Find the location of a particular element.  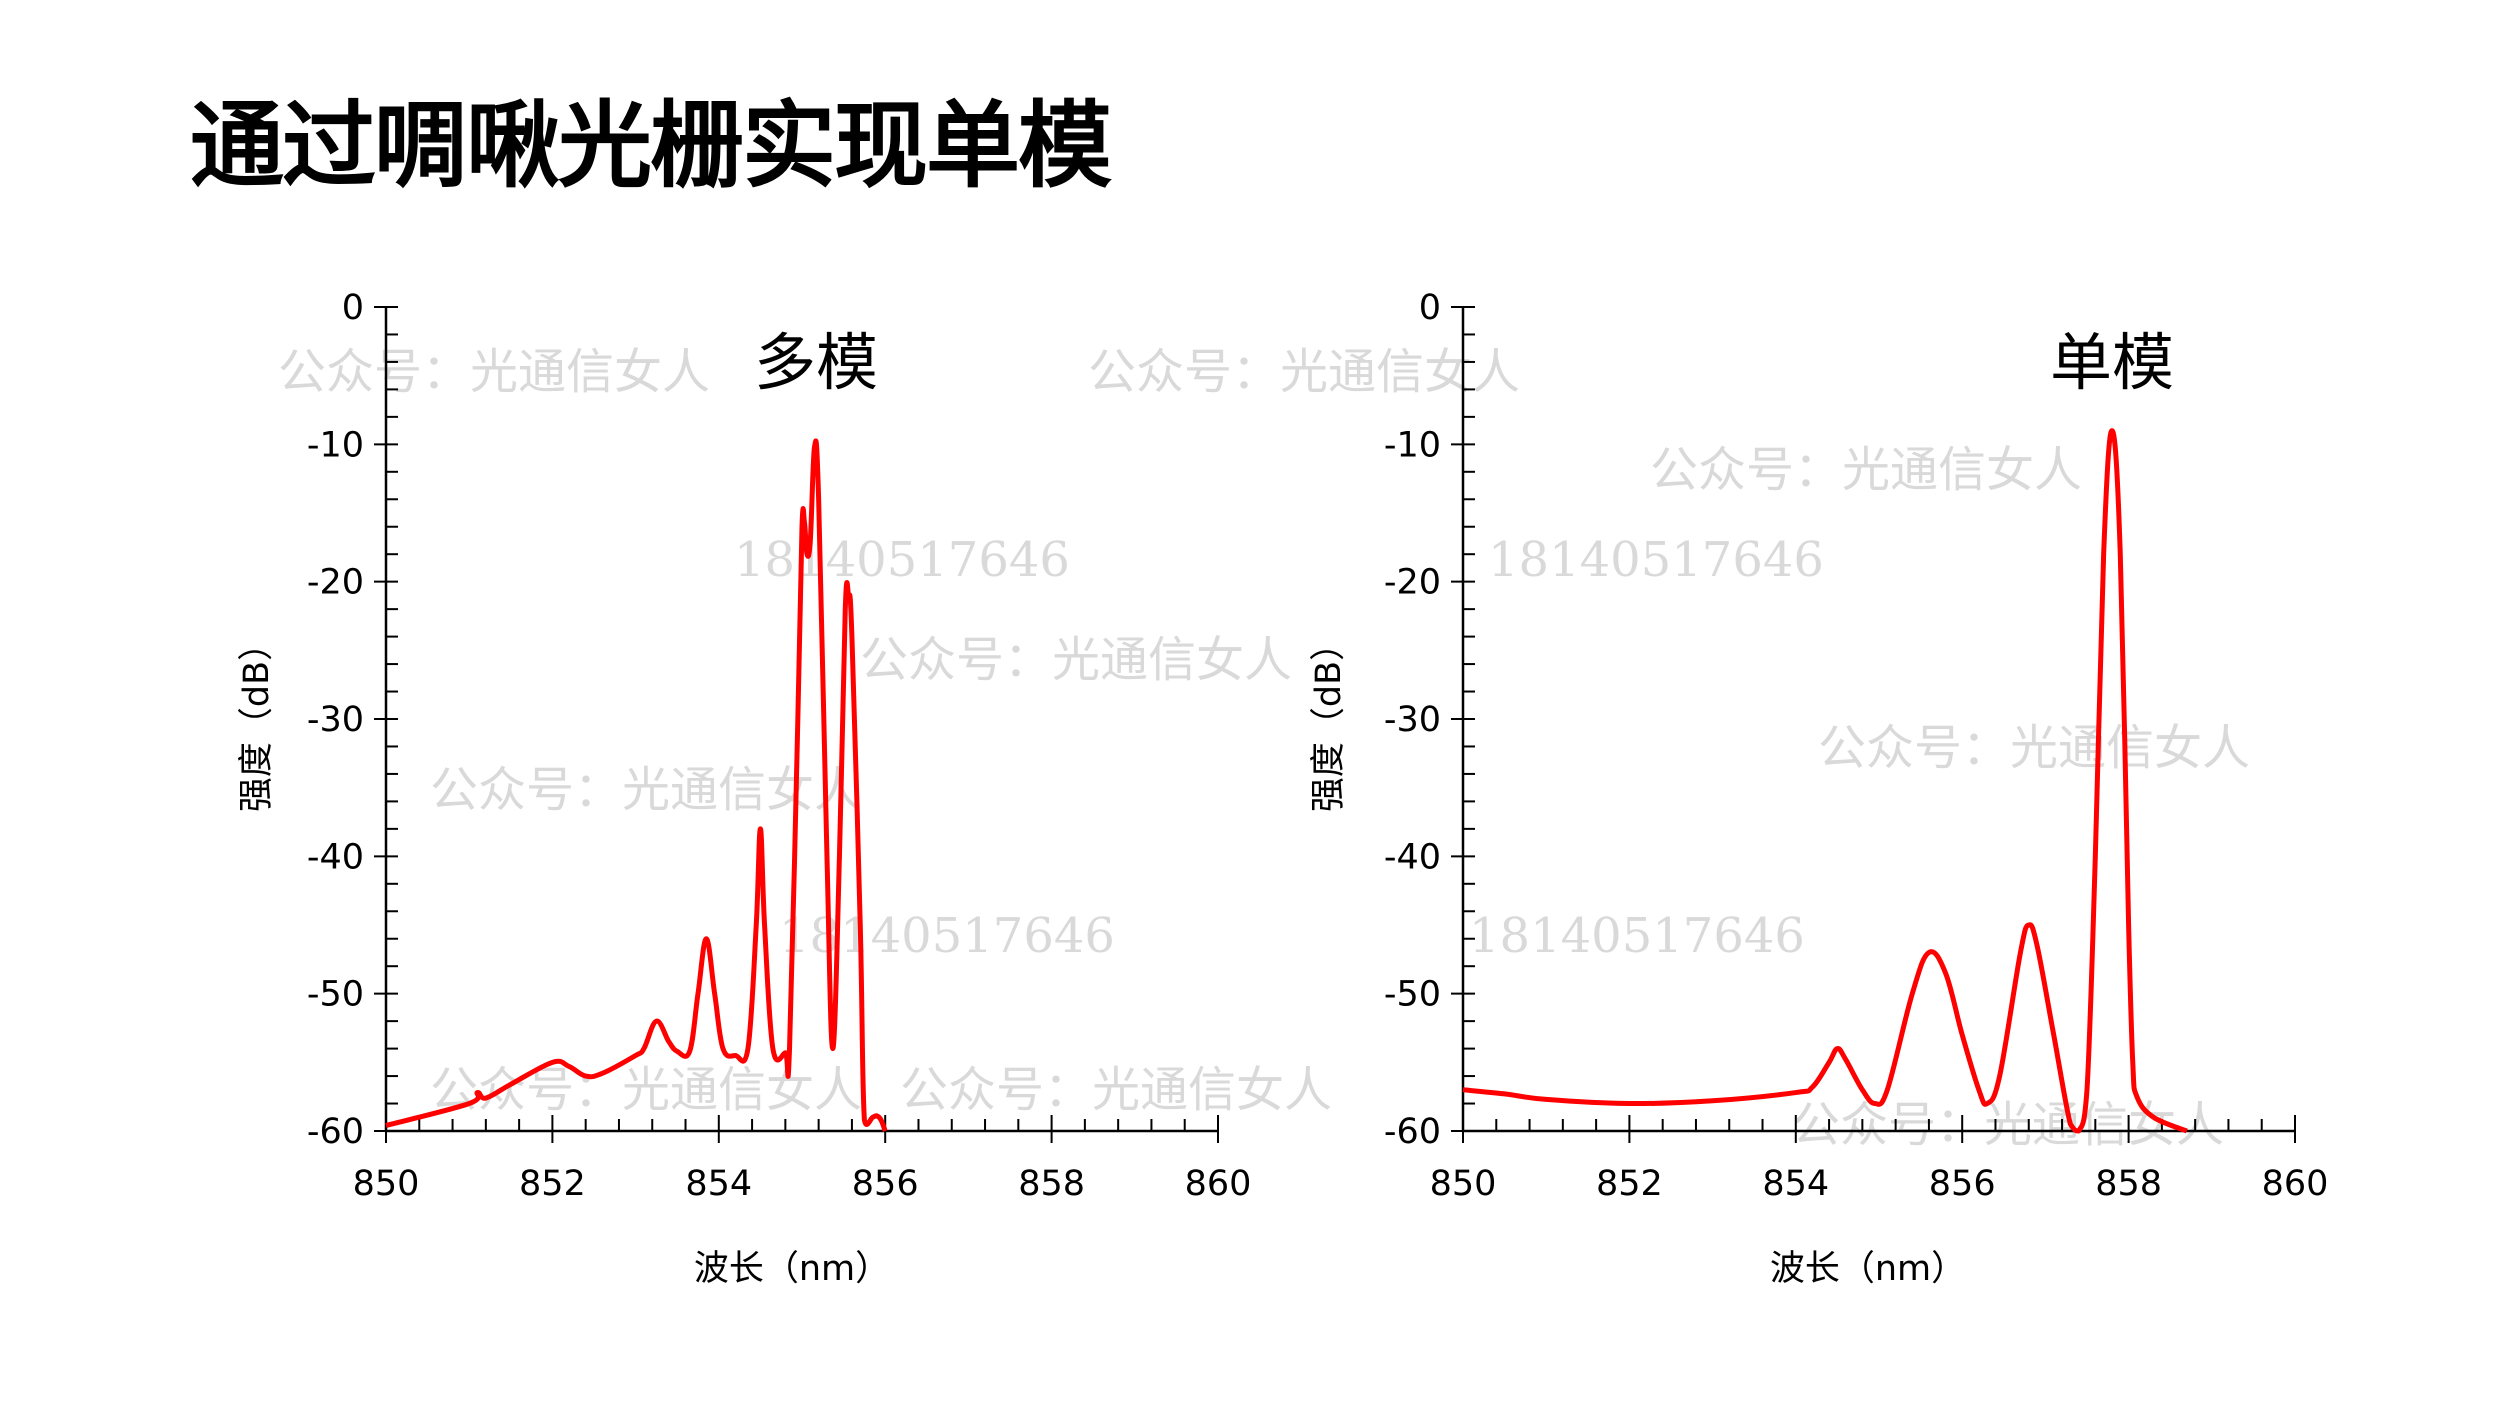

chart-title: 单模 is located at coordinates (2112, 362).